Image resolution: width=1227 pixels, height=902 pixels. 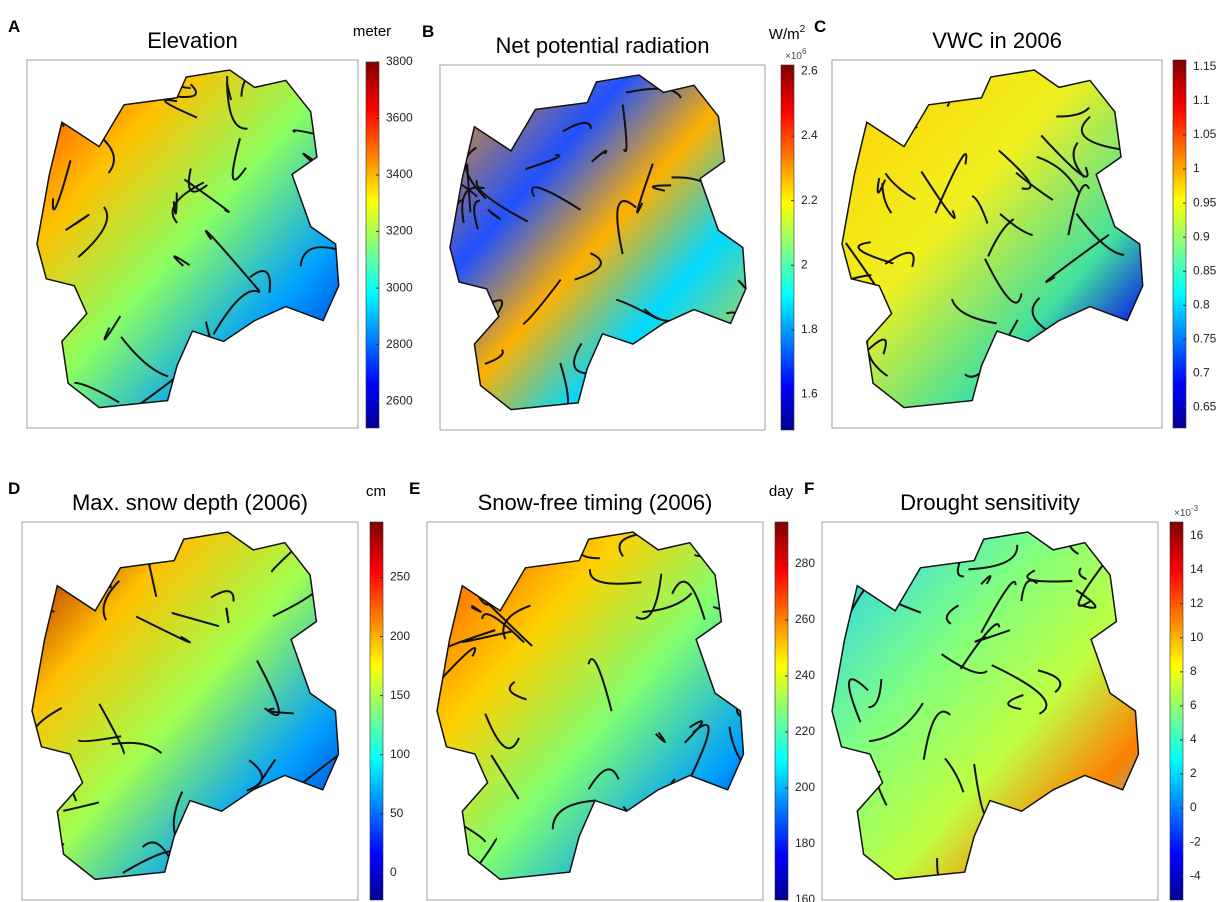 What do you see at coordinates (781, 491) in the screenshot?
I see `unit-text: day` at bounding box center [781, 491].